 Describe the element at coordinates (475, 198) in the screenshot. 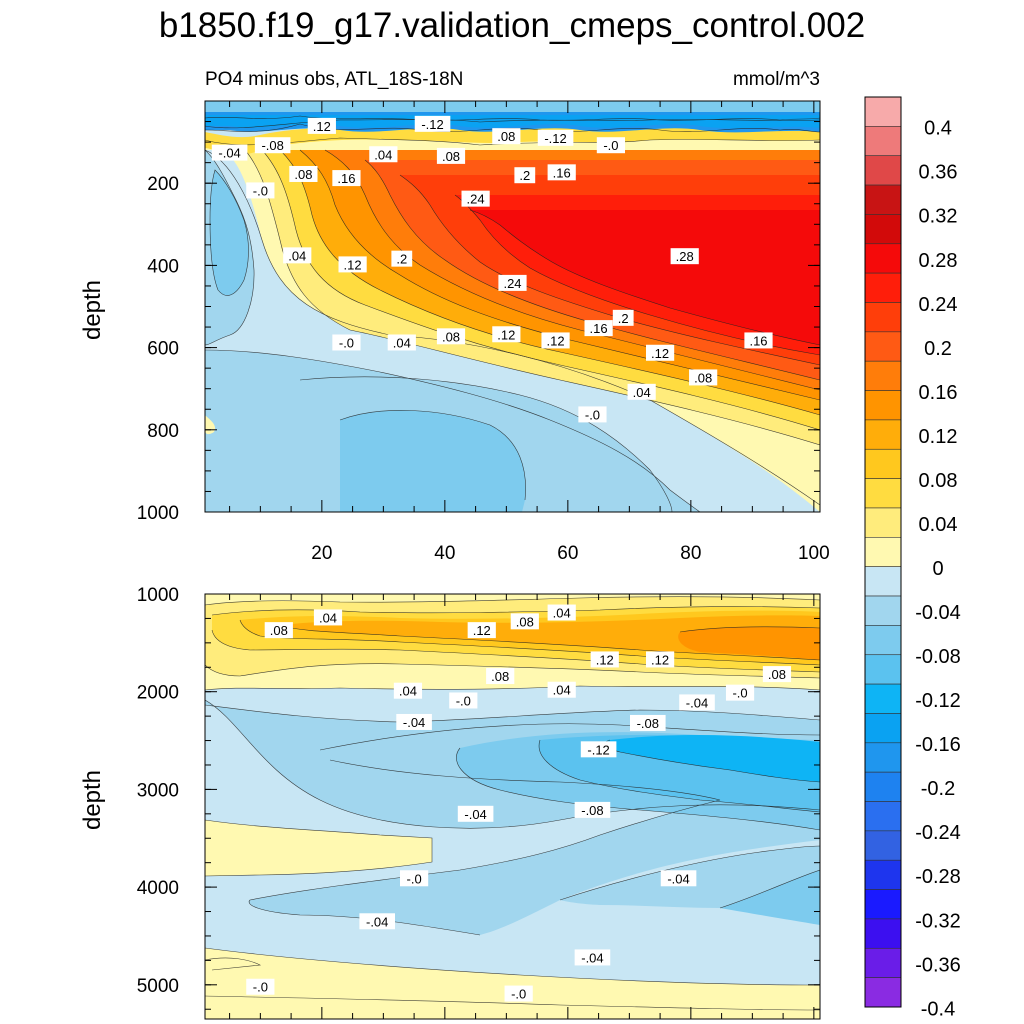

I see `contour-label: .24` at that location.